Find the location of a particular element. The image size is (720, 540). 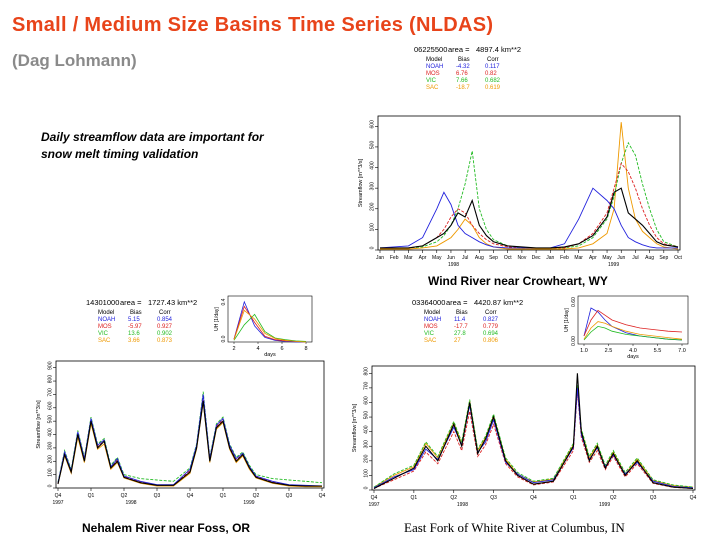

stats-bias-mos: -17.7 is located at coordinates (461, 327).